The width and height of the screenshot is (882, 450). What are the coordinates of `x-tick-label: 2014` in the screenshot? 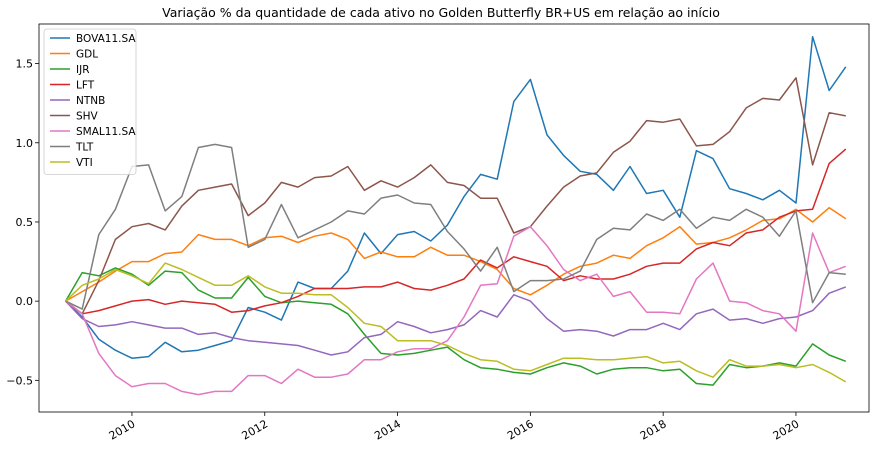 It's located at (387, 429).